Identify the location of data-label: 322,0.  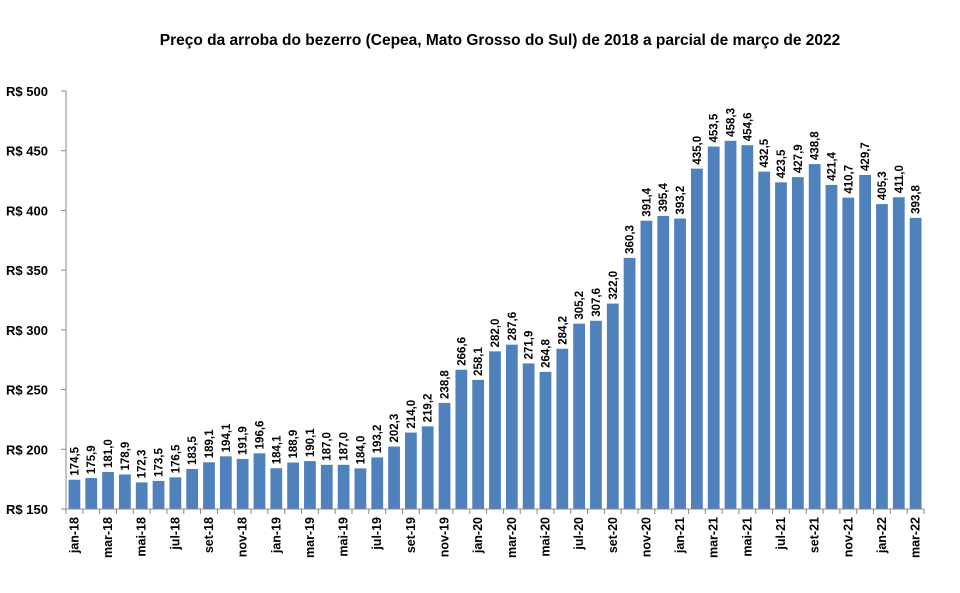
(614, 285).